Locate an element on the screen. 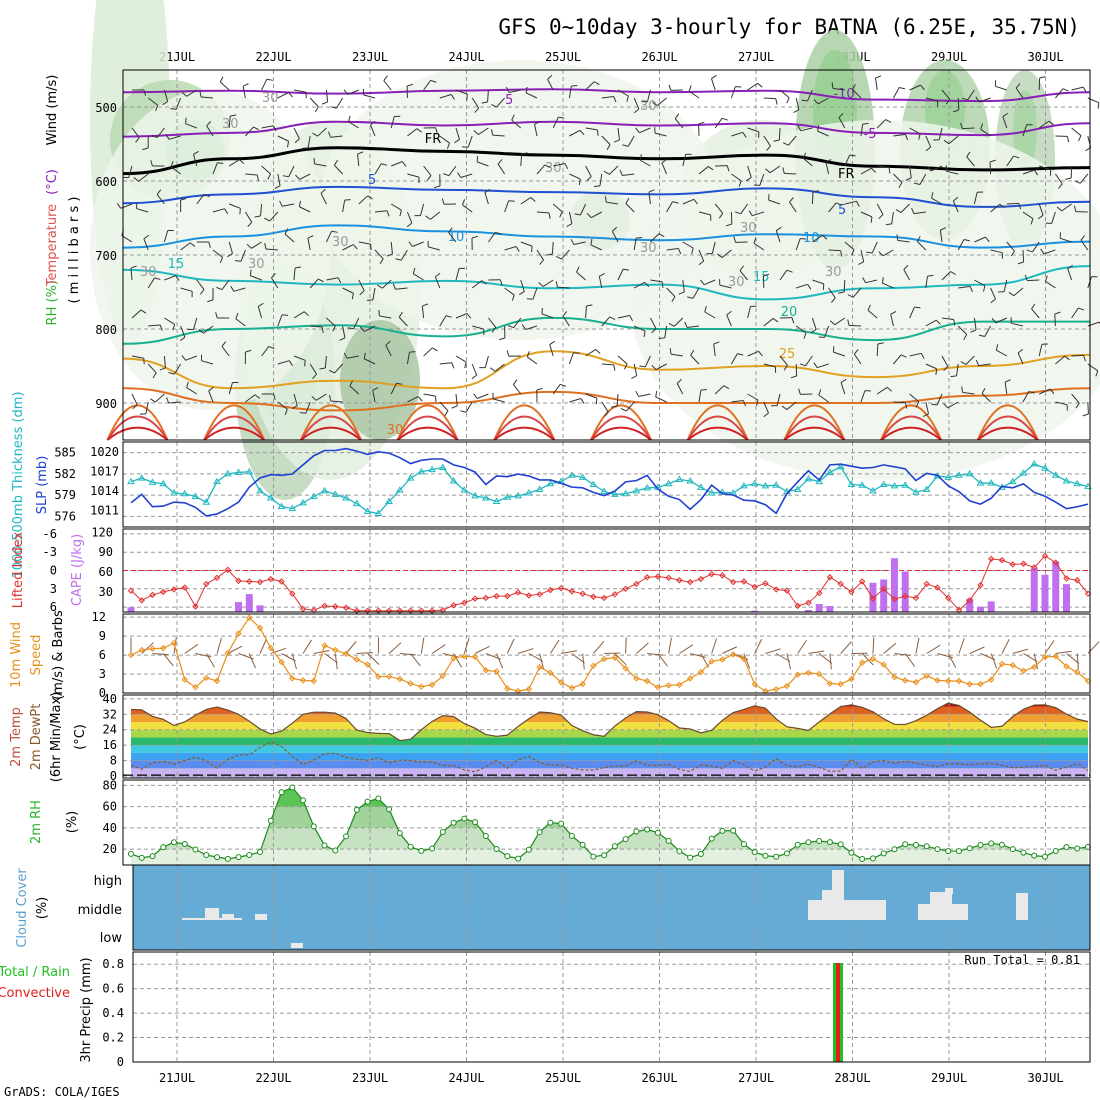  y-tick-cape: 120 is located at coordinates (102, 532).